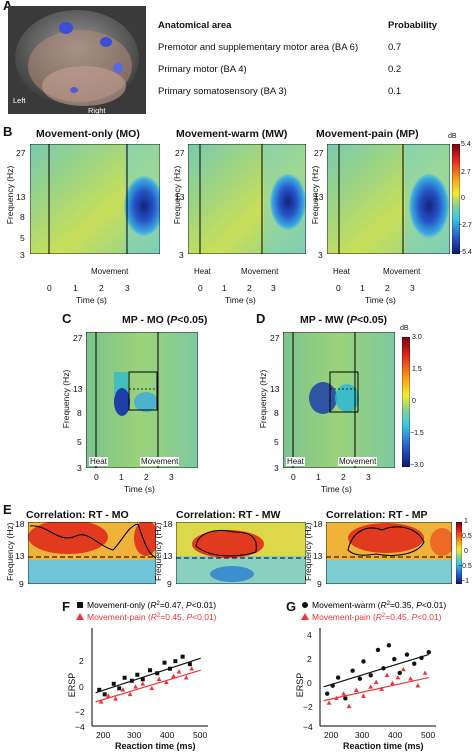  I want to click on legend-f-black-text: Movement-only (R2=0.47, P<0.01), so click(151, 605).